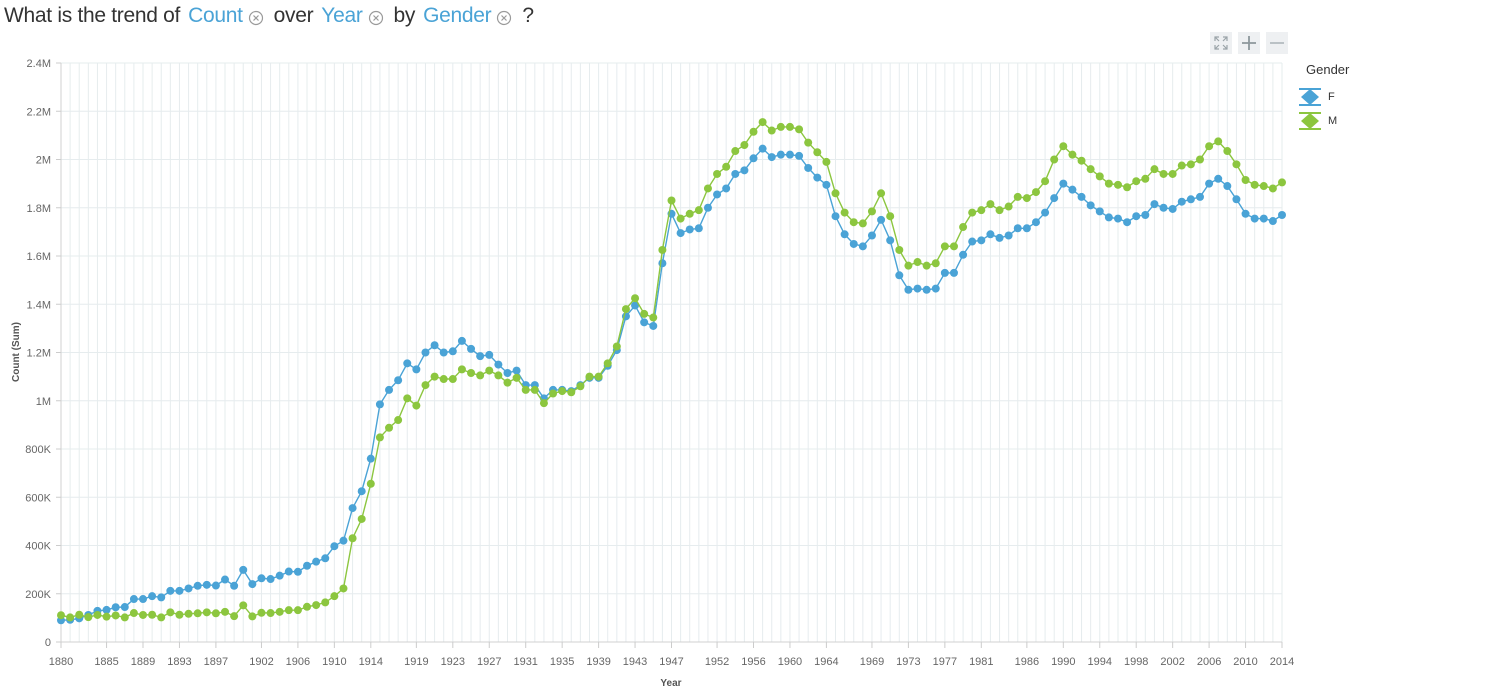  Describe the element at coordinates (39, 305) in the screenshot. I see `y-tick-label: 1.4M` at that location.